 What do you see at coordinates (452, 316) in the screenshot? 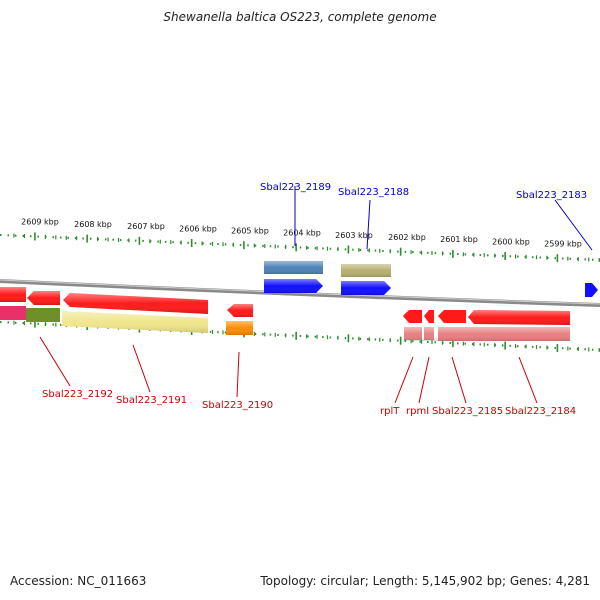
I see `gene-sbal223-2185-arrow` at bounding box center [452, 316].